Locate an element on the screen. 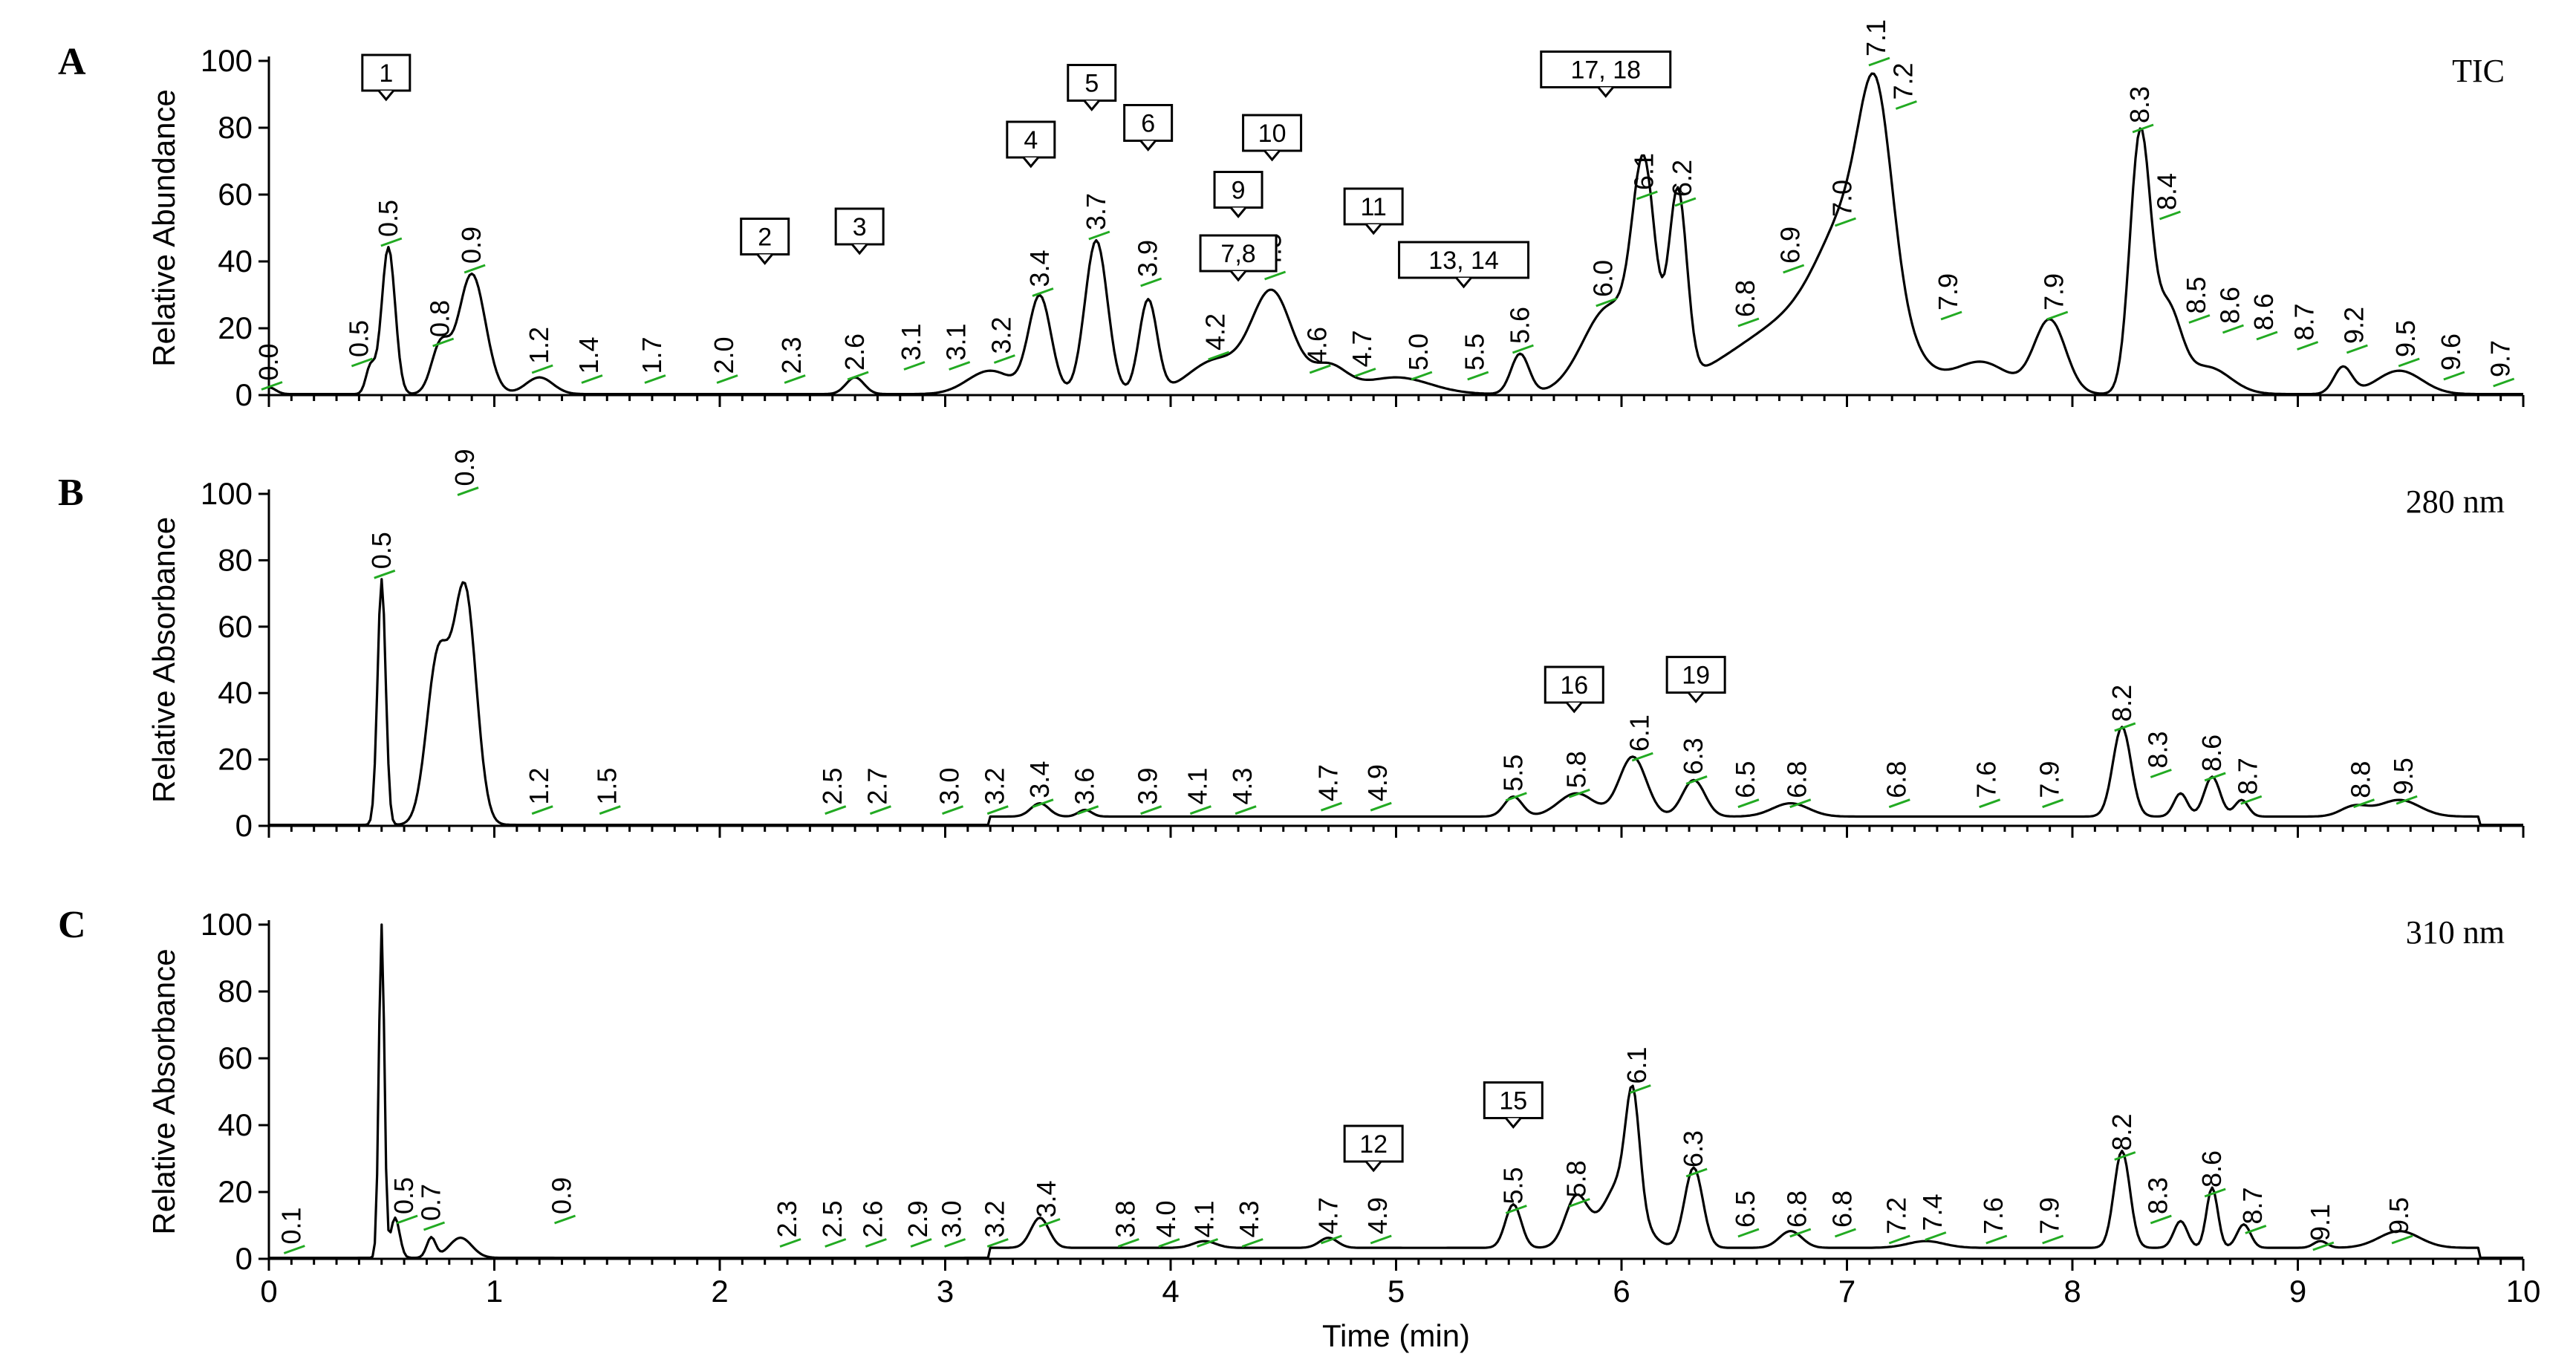 This screenshot has width=2576, height=1368. peak-callout: 7,8 is located at coordinates (1238, 258).